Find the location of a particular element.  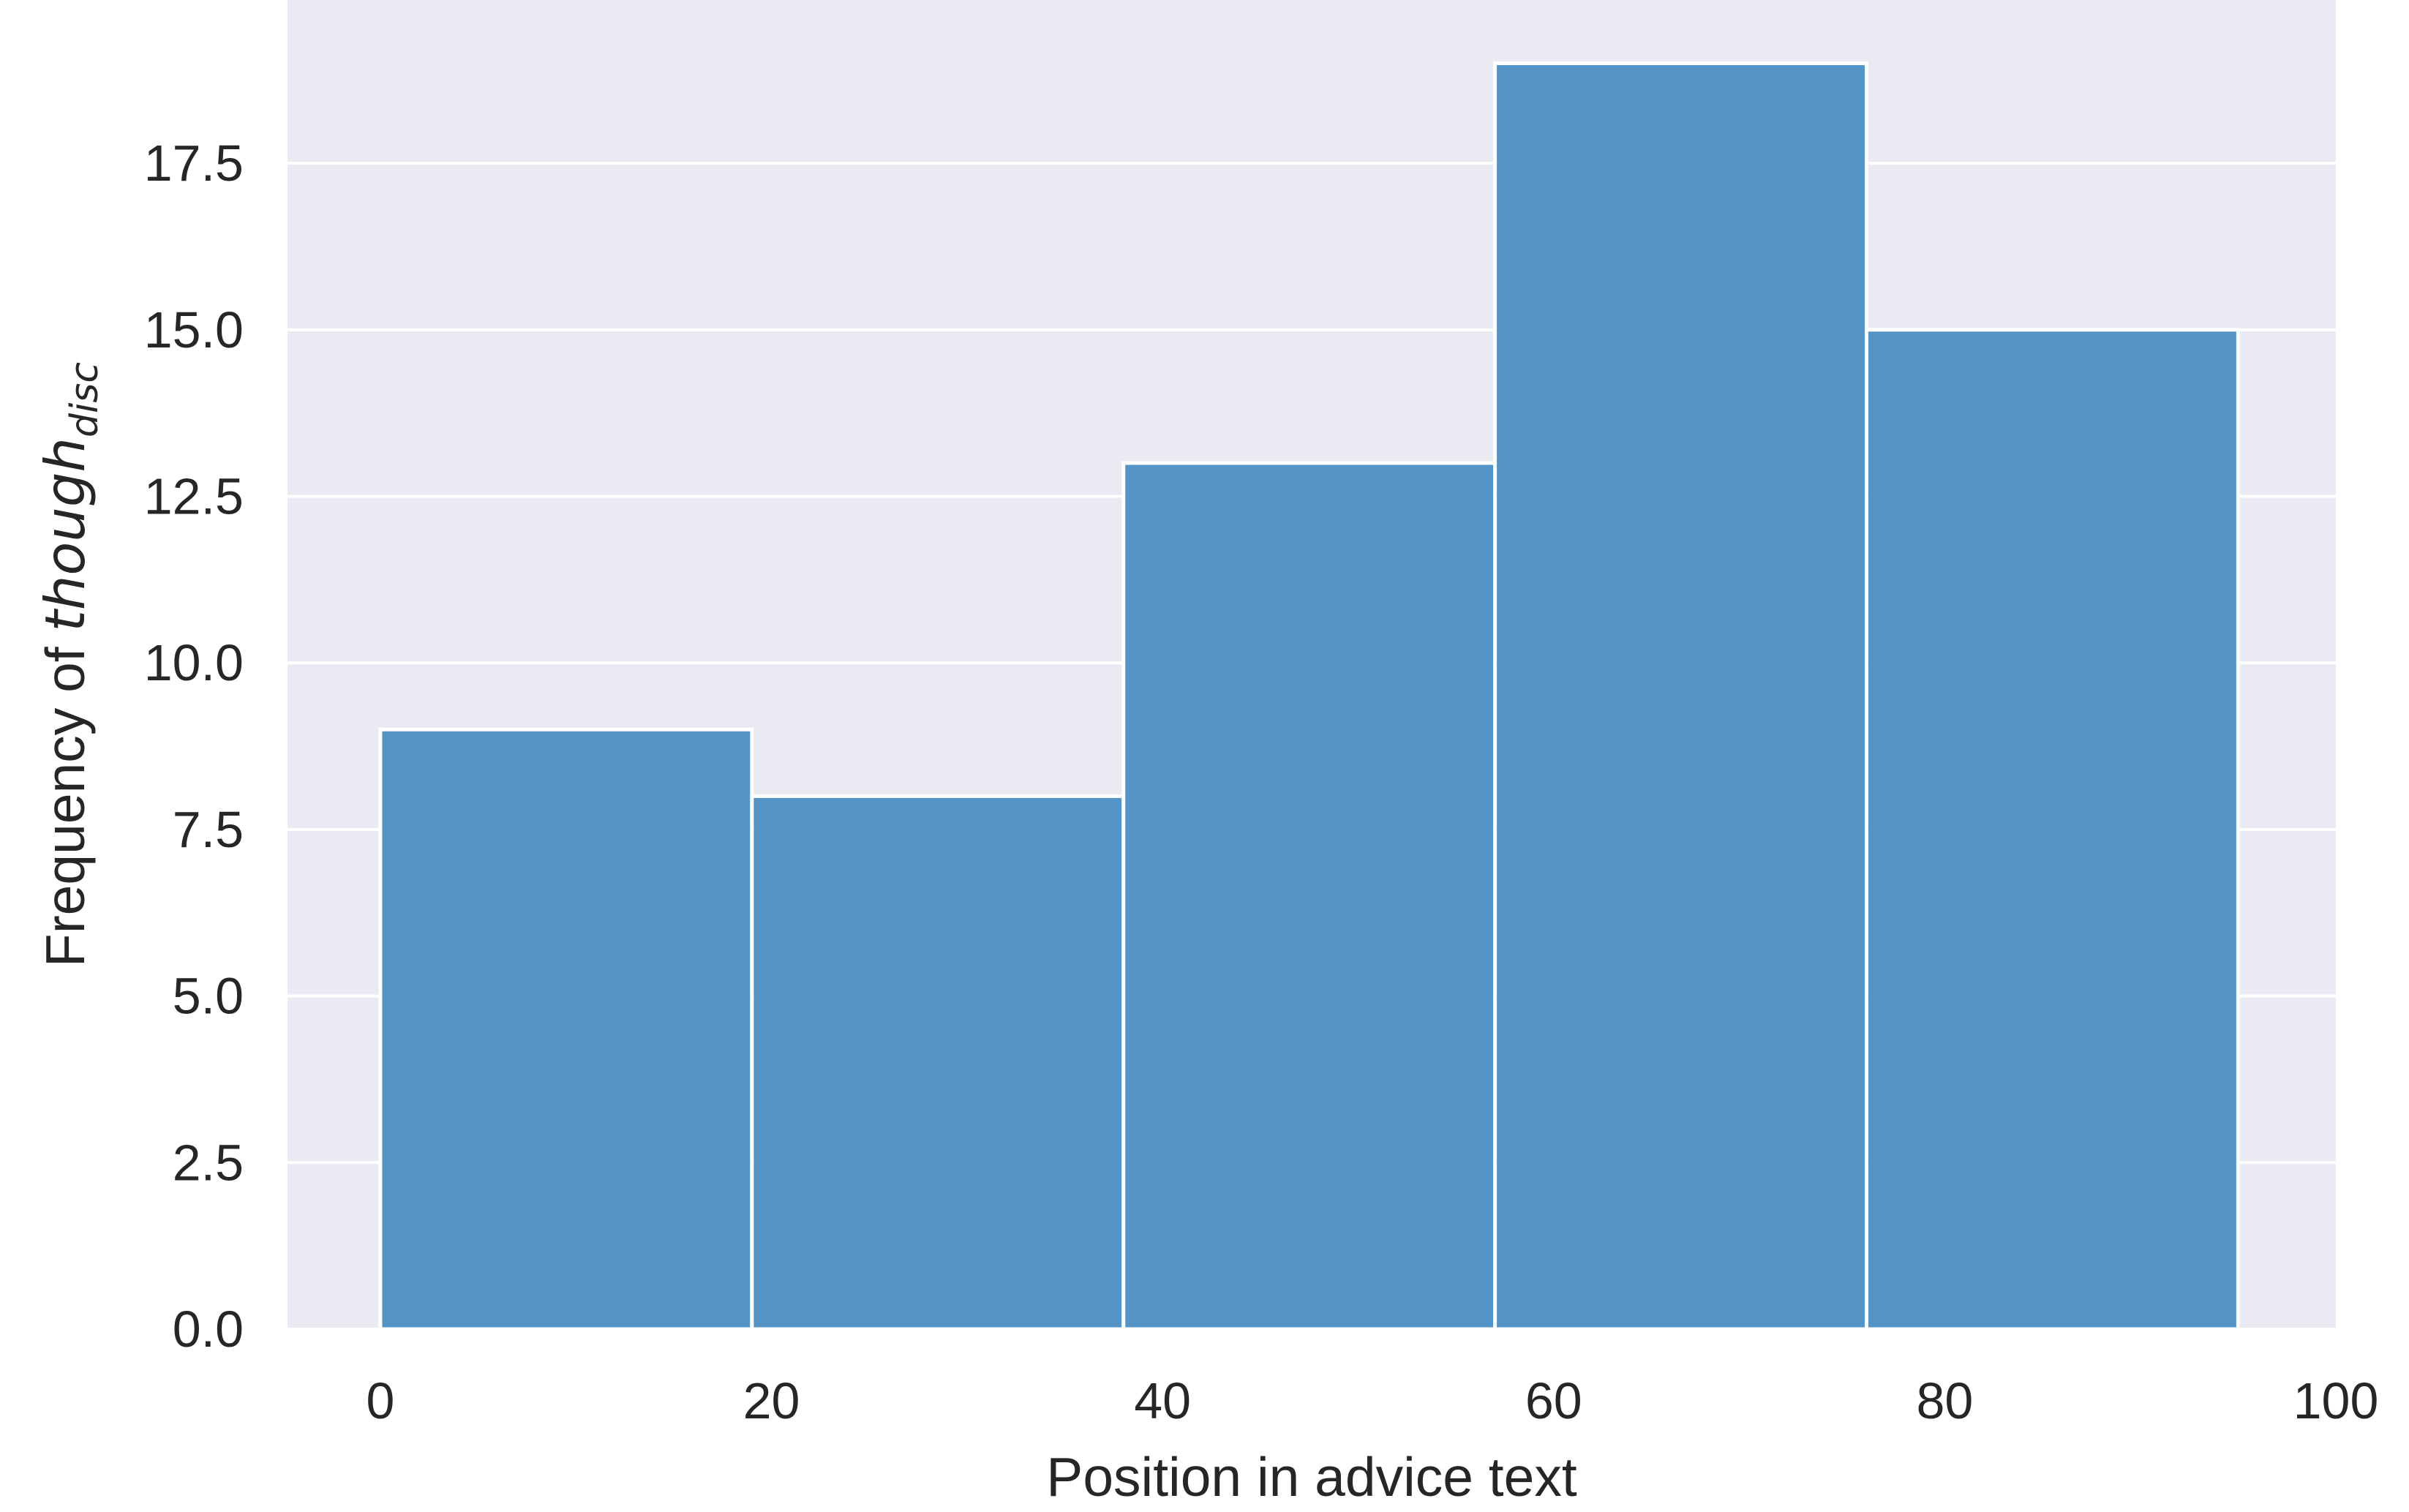

y-tick-label: 5.0 is located at coordinates (208, 997).